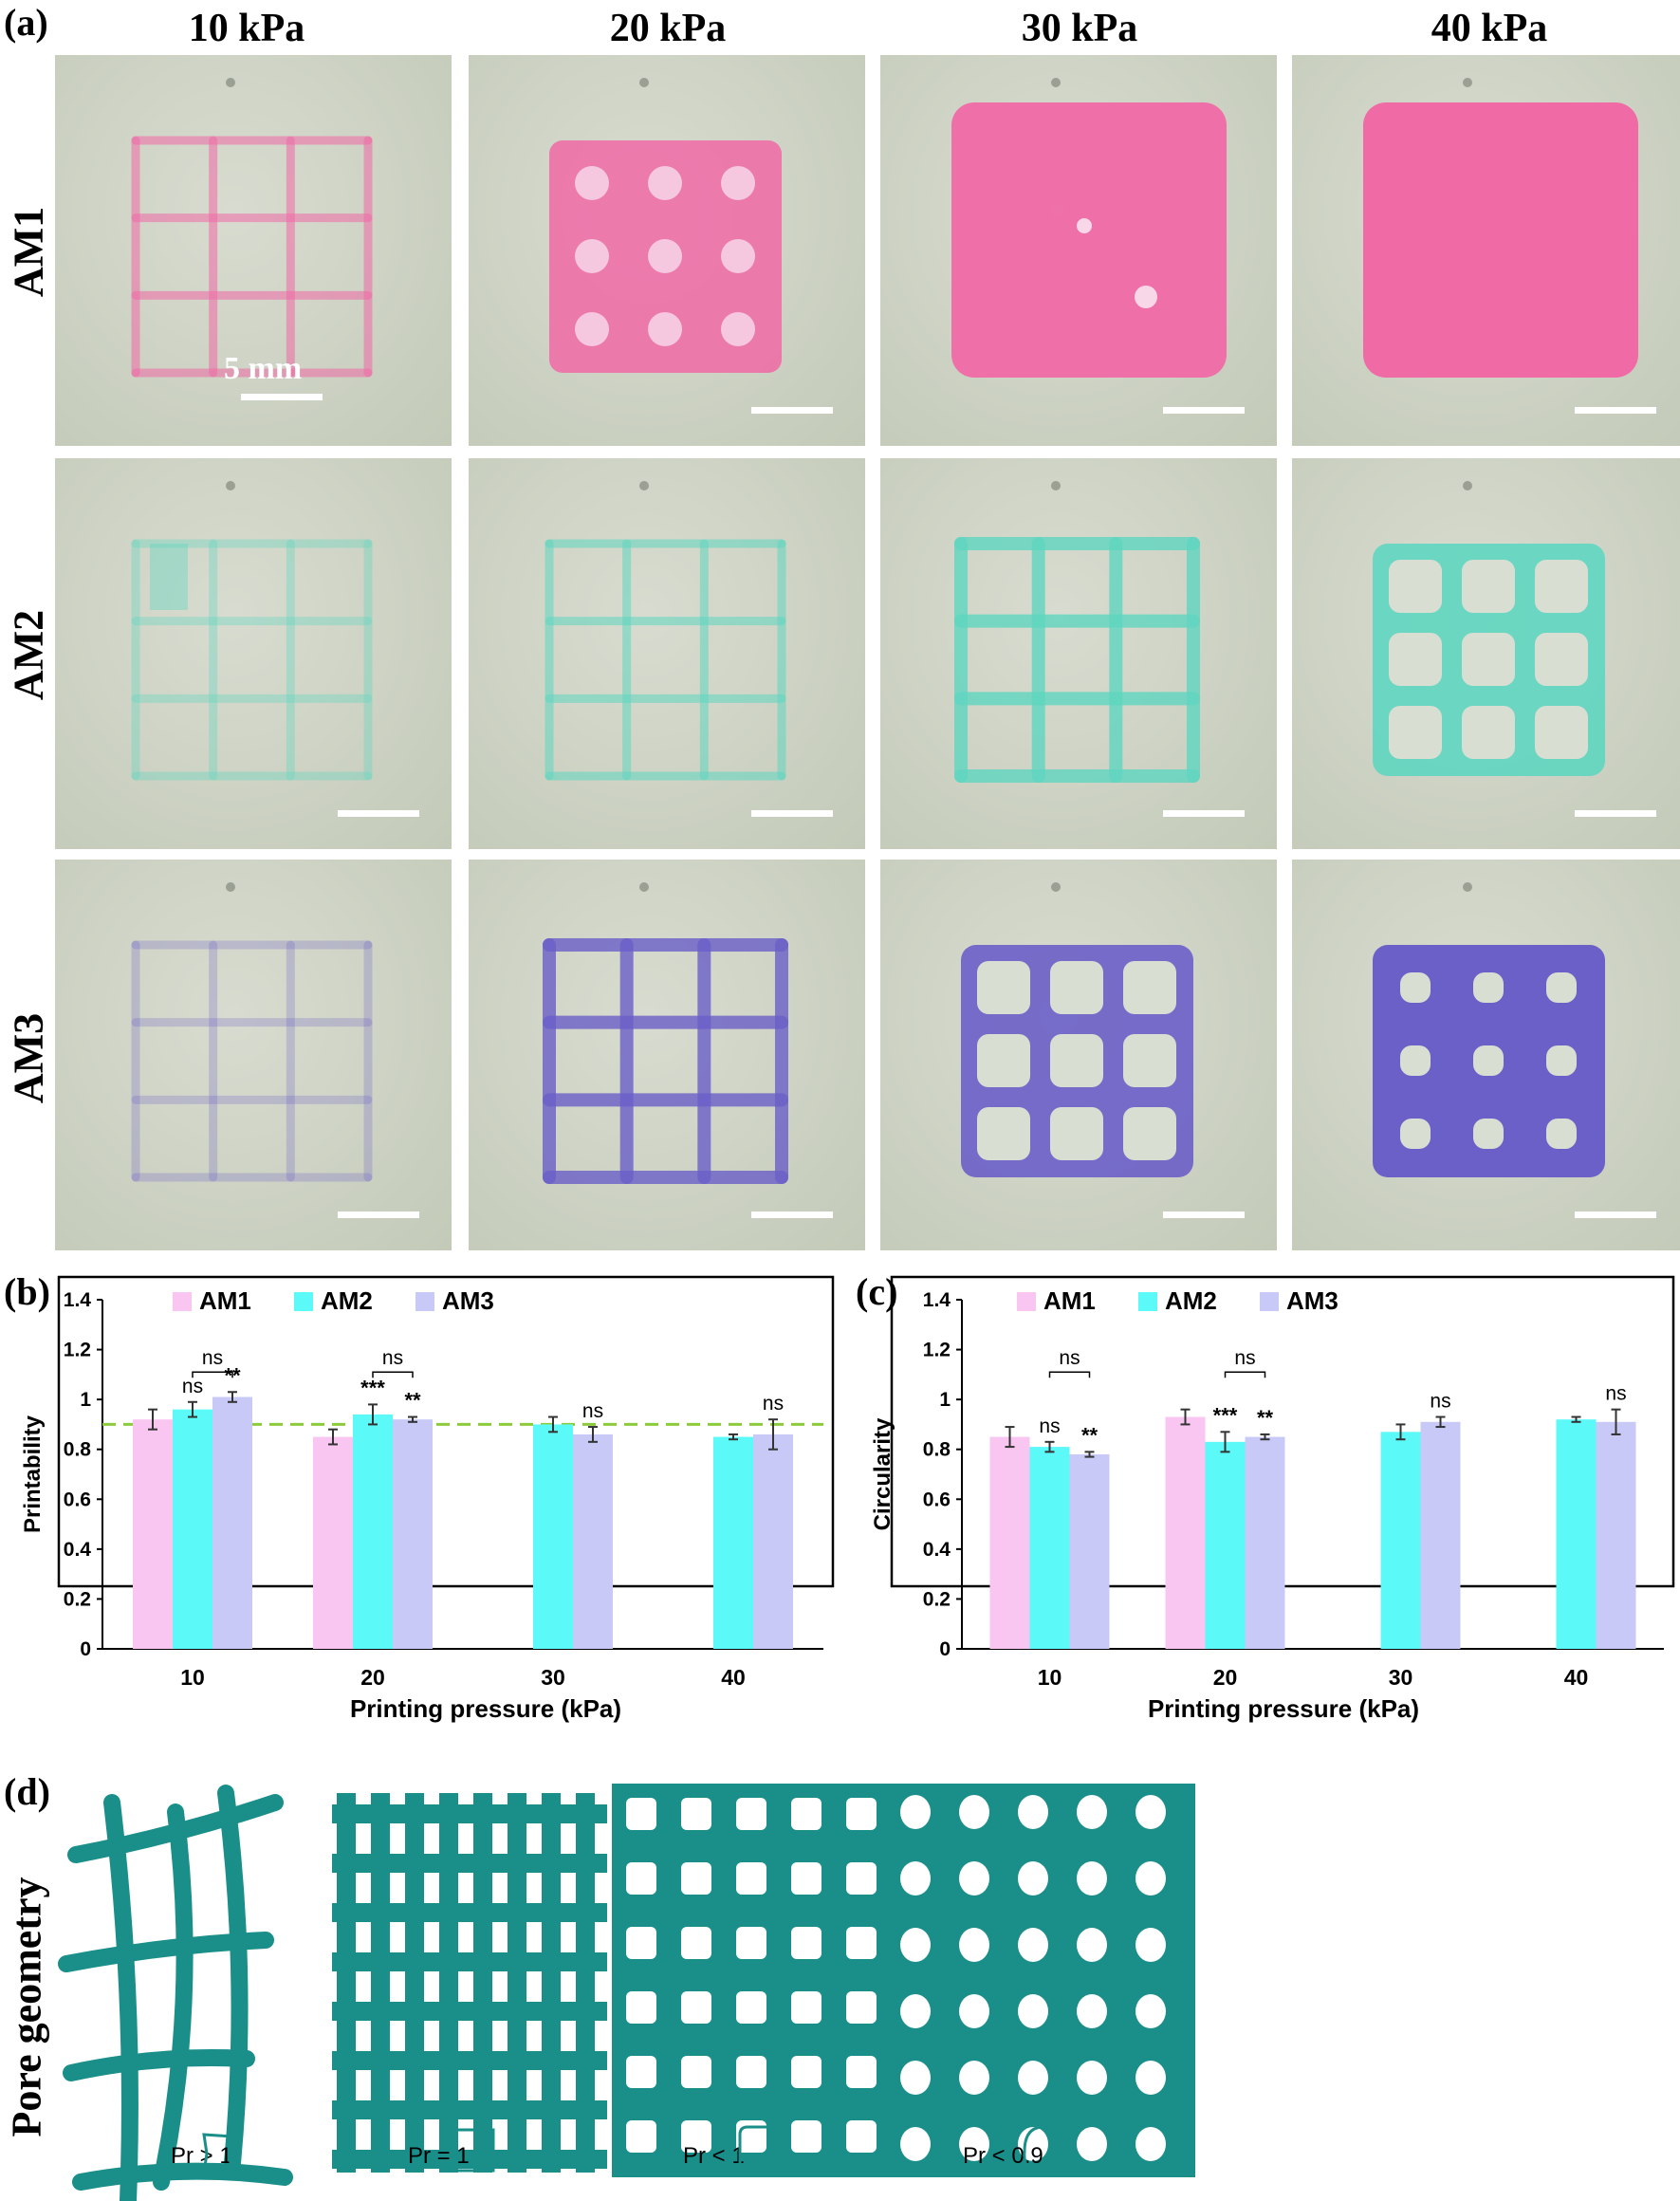 Image resolution: width=1680 pixels, height=2201 pixels. I want to click on pore-label-1: Pr > 1, so click(201, 2156).